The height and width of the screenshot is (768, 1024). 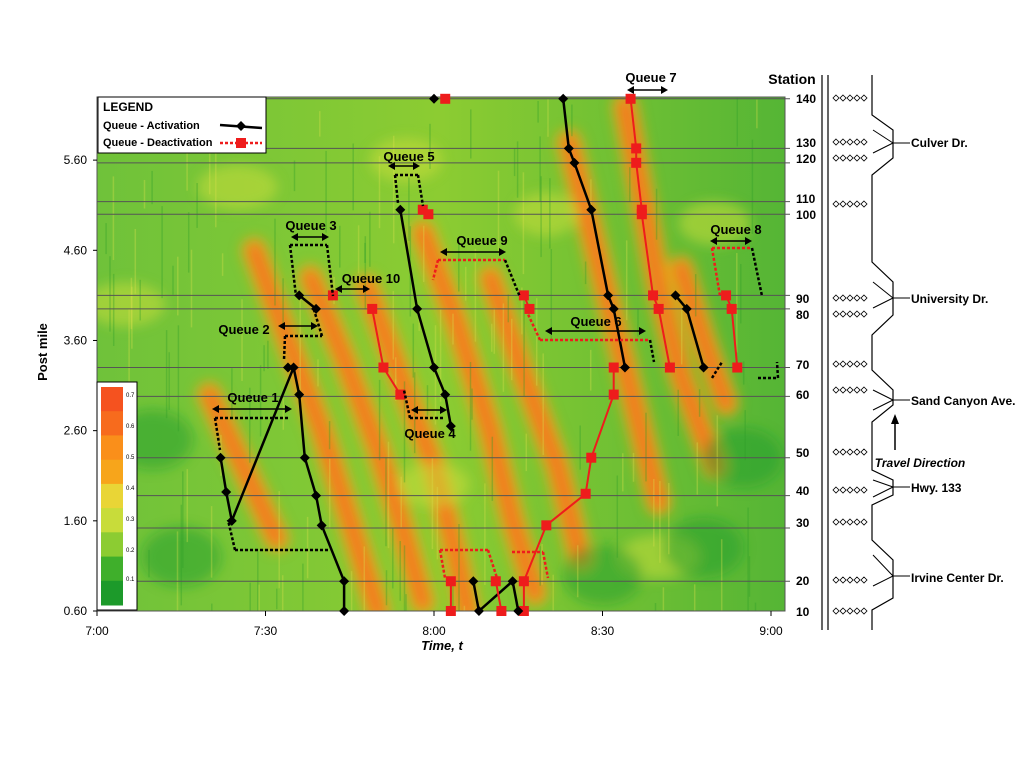 I want to click on y-tick-label: 3.60, so click(x=76, y=340).